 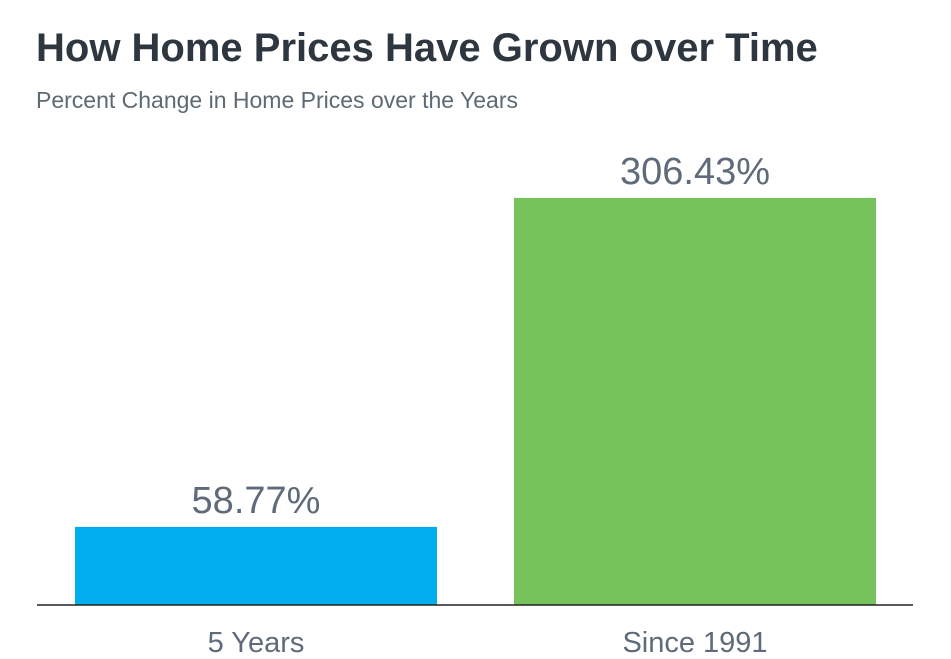 What do you see at coordinates (695, 172) in the screenshot?
I see `data-label-2: 306.43%` at bounding box center [695, 172].